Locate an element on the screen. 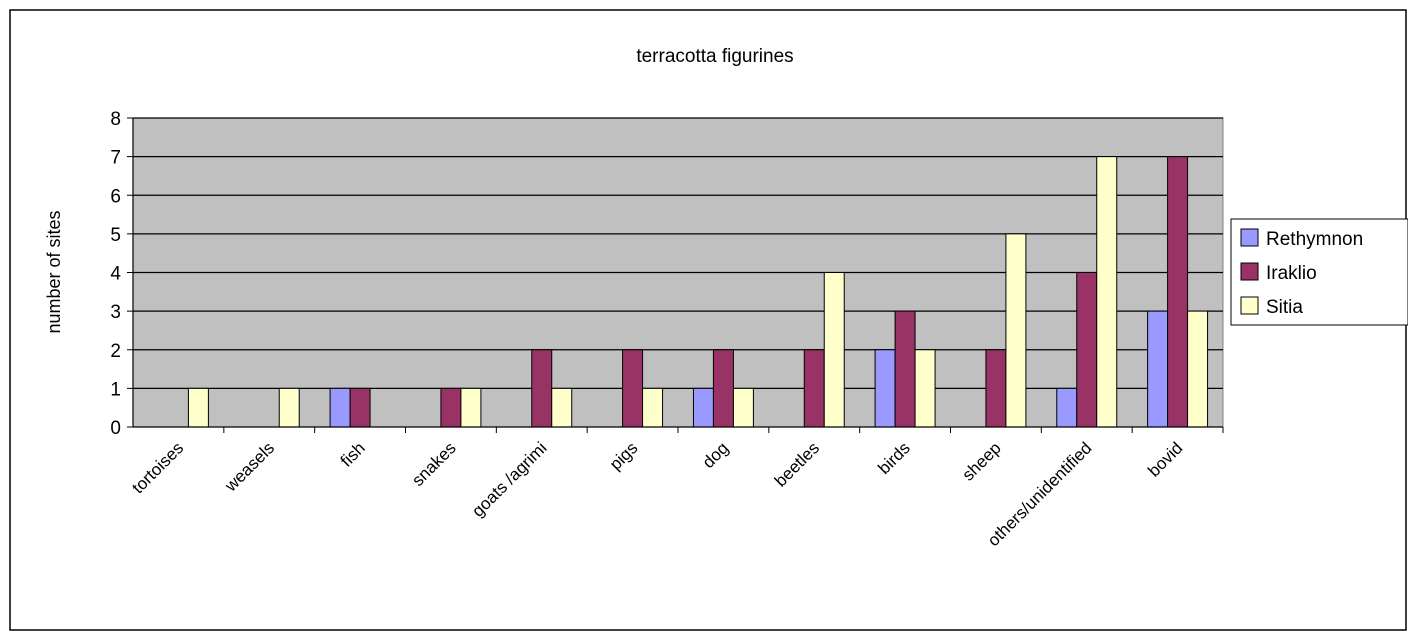  y-tick-label: 6 is located at coordinates (115, 196).